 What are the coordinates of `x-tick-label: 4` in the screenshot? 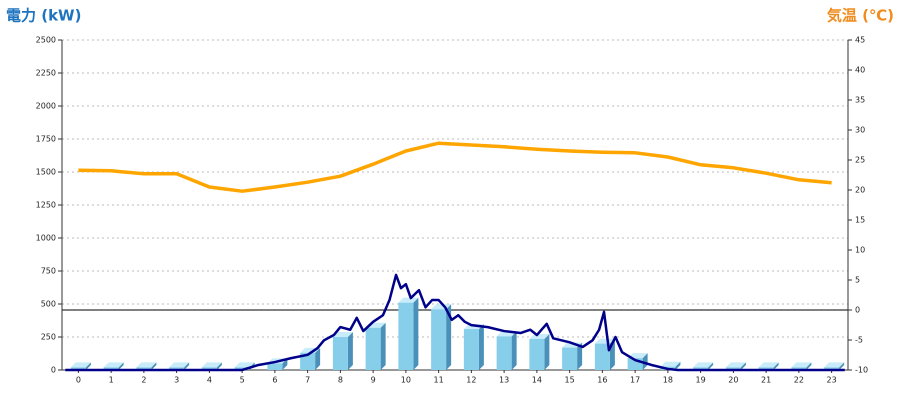 It's located at (209, 380).